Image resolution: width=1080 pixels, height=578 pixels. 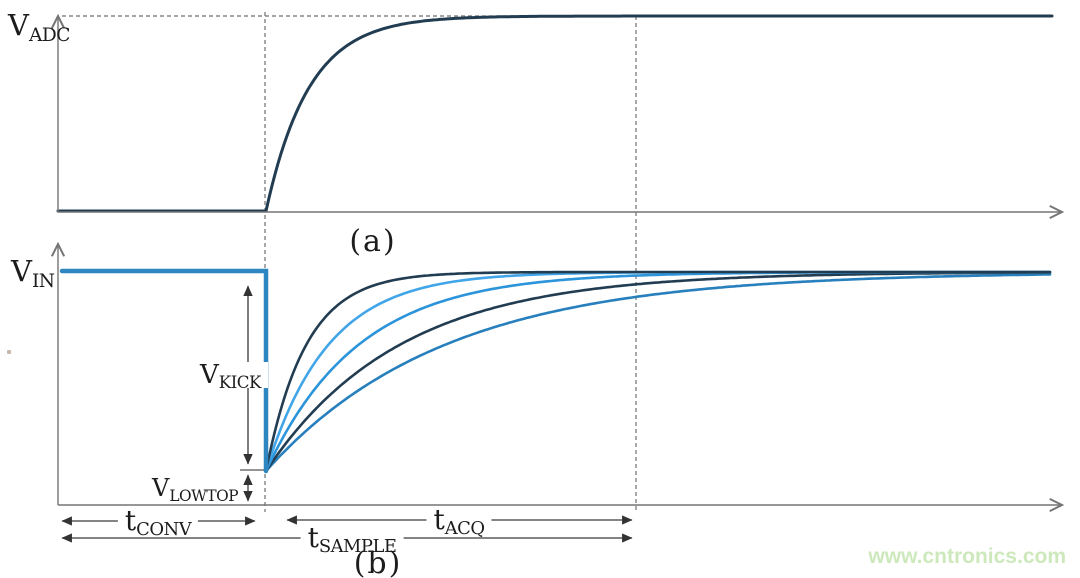 I want to click on vlowtop-label-main: V, so click(x=161, y=488).